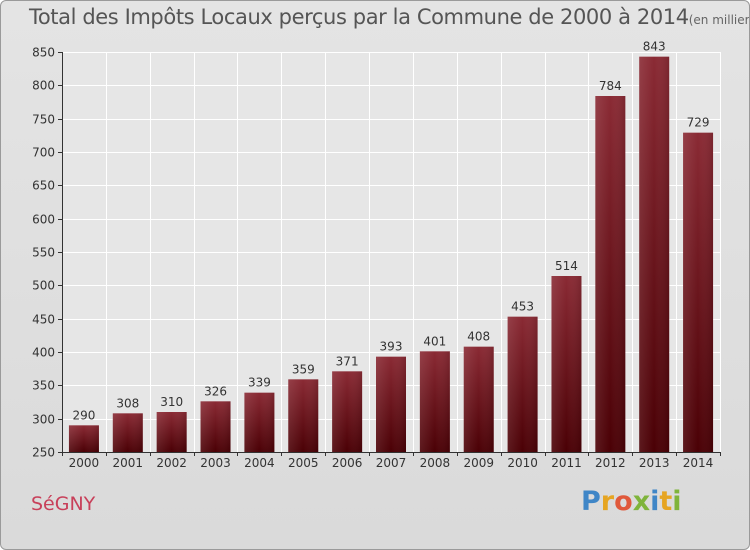 This screenshot has width=750, height=550. Describe the element at coordinates (435, 463) in the screenshot. I see `x-tick-label: 2008` at that location.